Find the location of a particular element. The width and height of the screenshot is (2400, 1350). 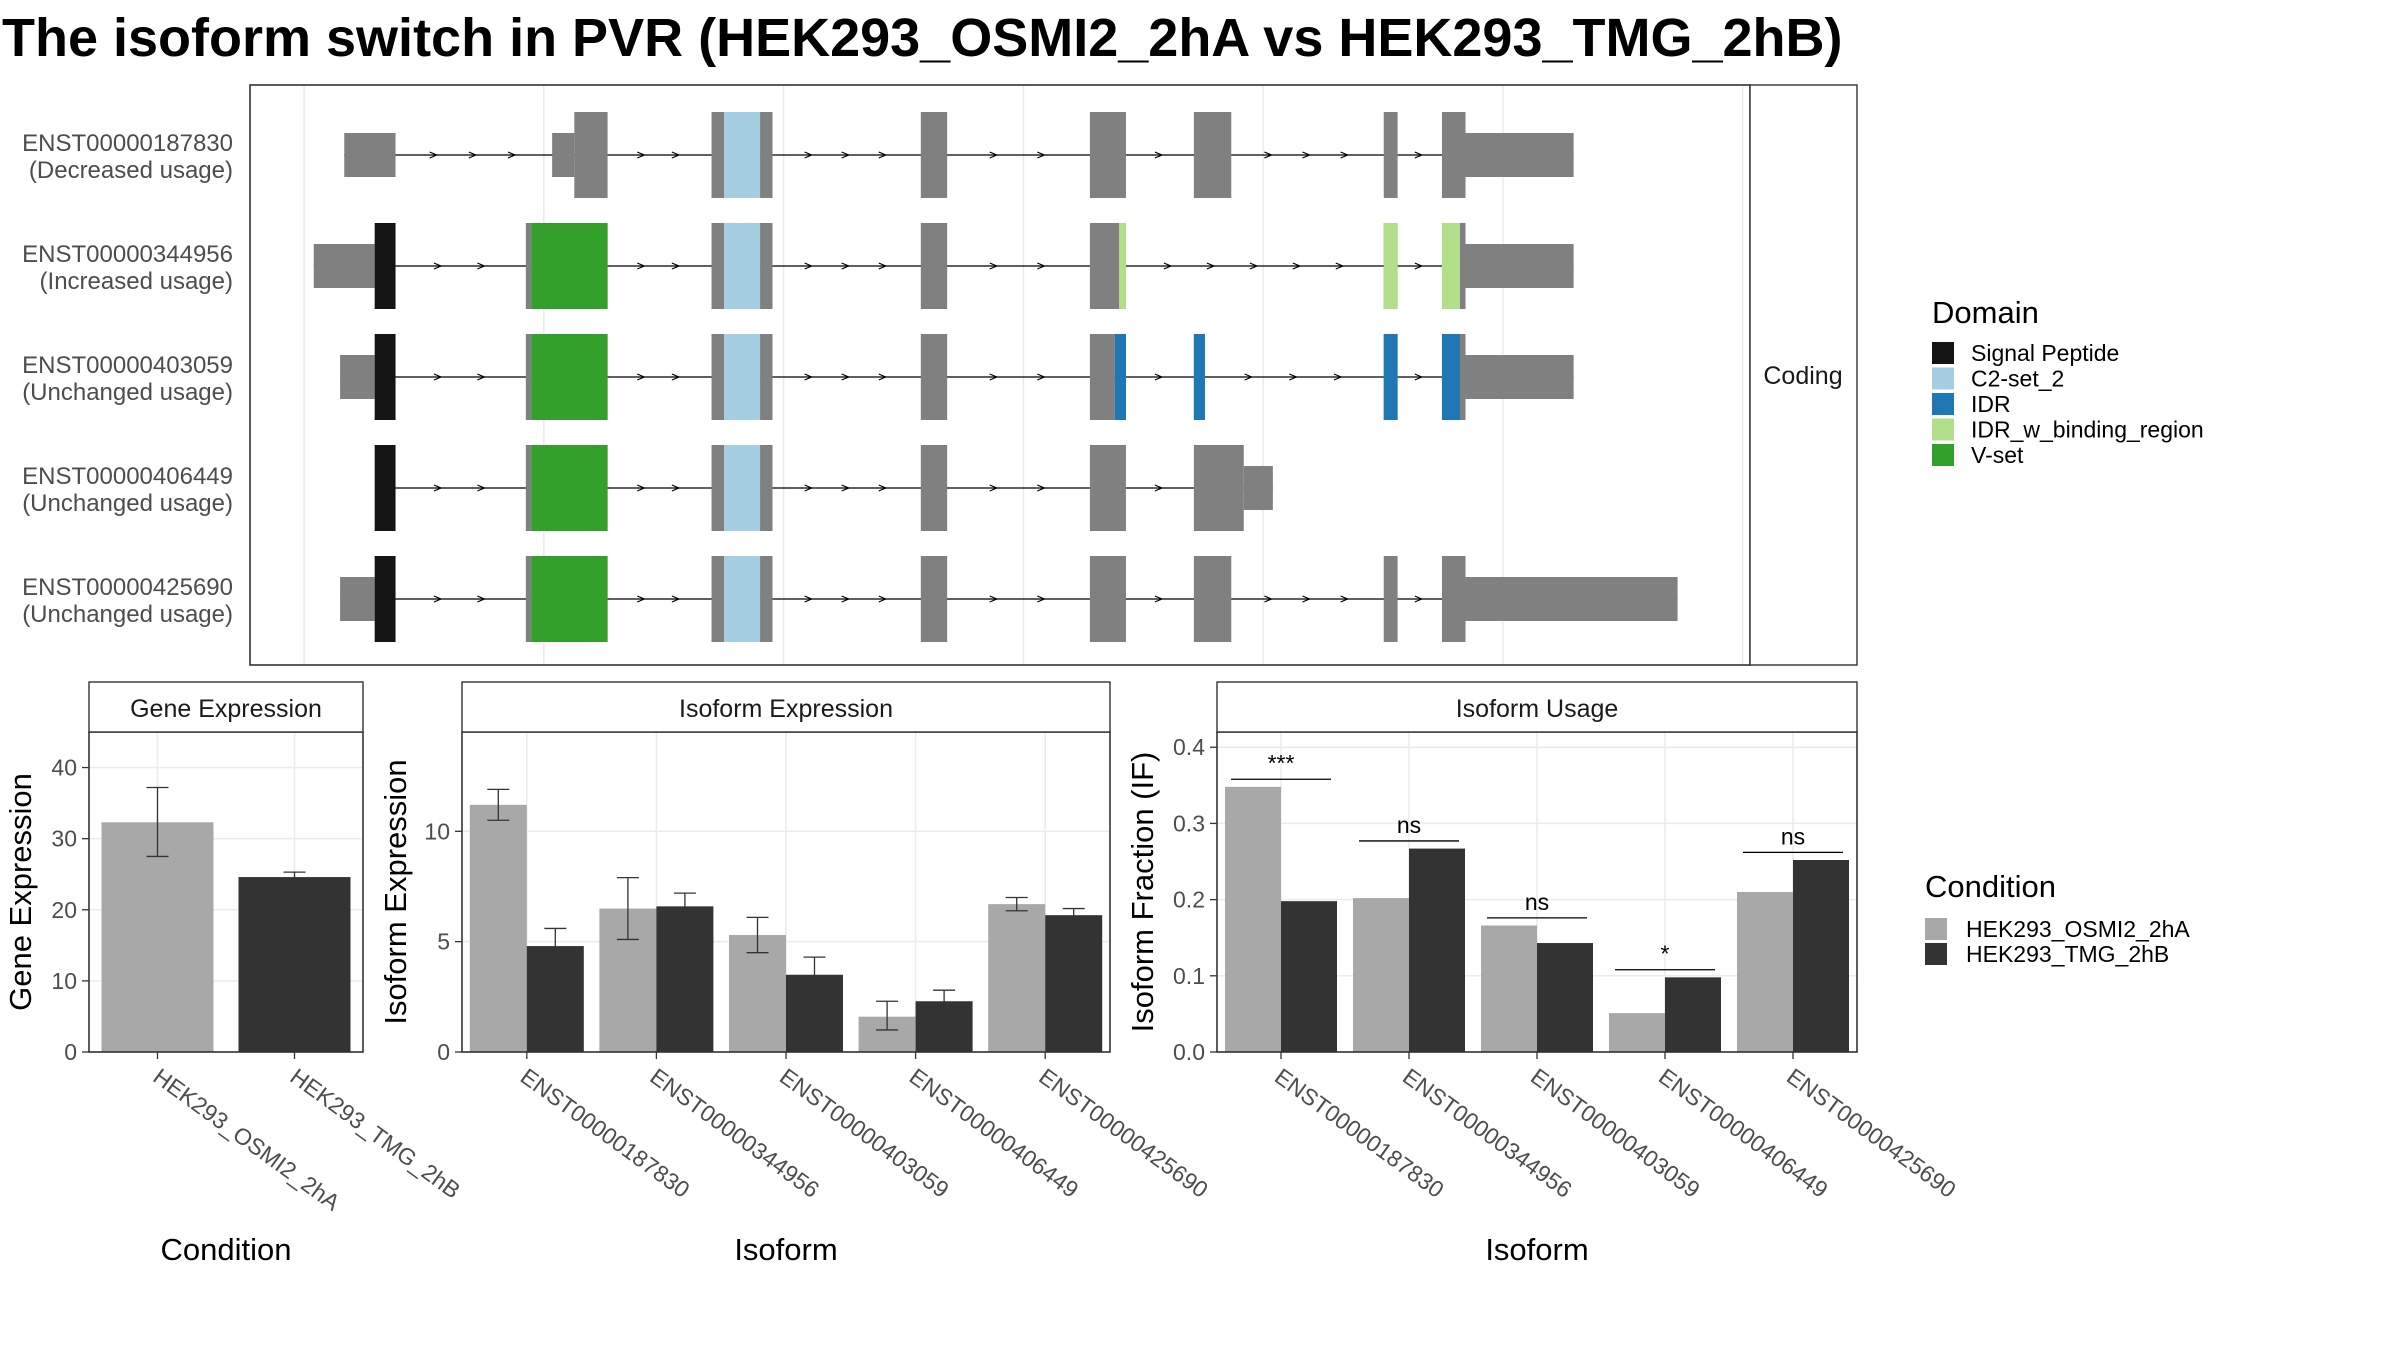

transcript-row-ENST00000406449 is located at coordinates (823, 488).